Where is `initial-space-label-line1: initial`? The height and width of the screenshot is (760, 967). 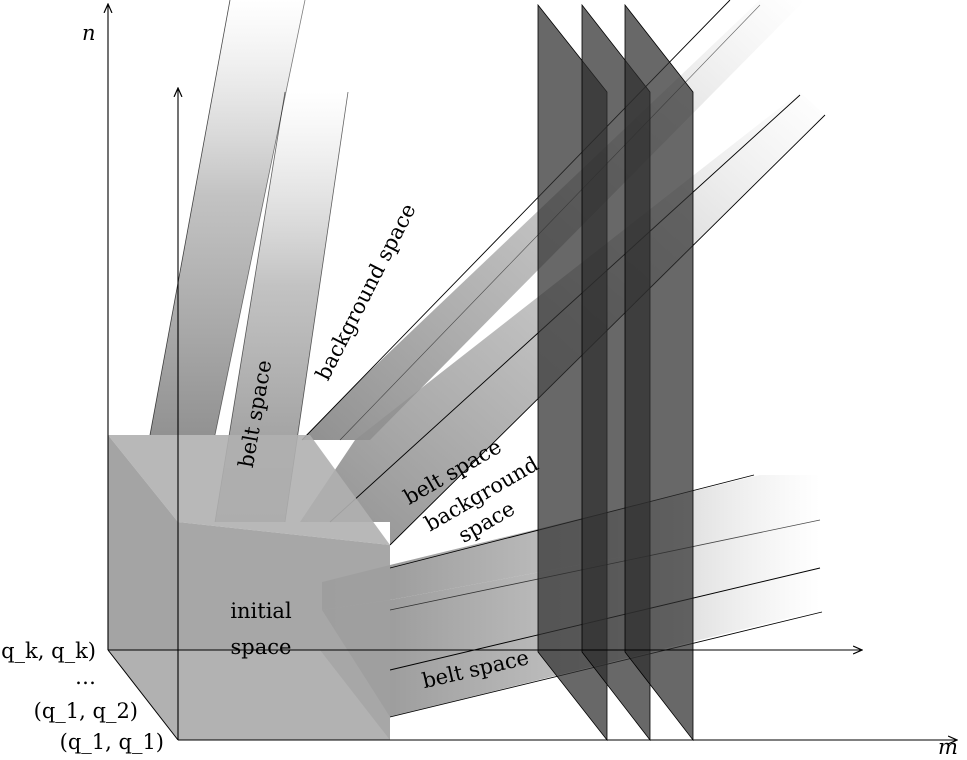
initial-space-label-line1: initial is located at coordinates (261, 611).